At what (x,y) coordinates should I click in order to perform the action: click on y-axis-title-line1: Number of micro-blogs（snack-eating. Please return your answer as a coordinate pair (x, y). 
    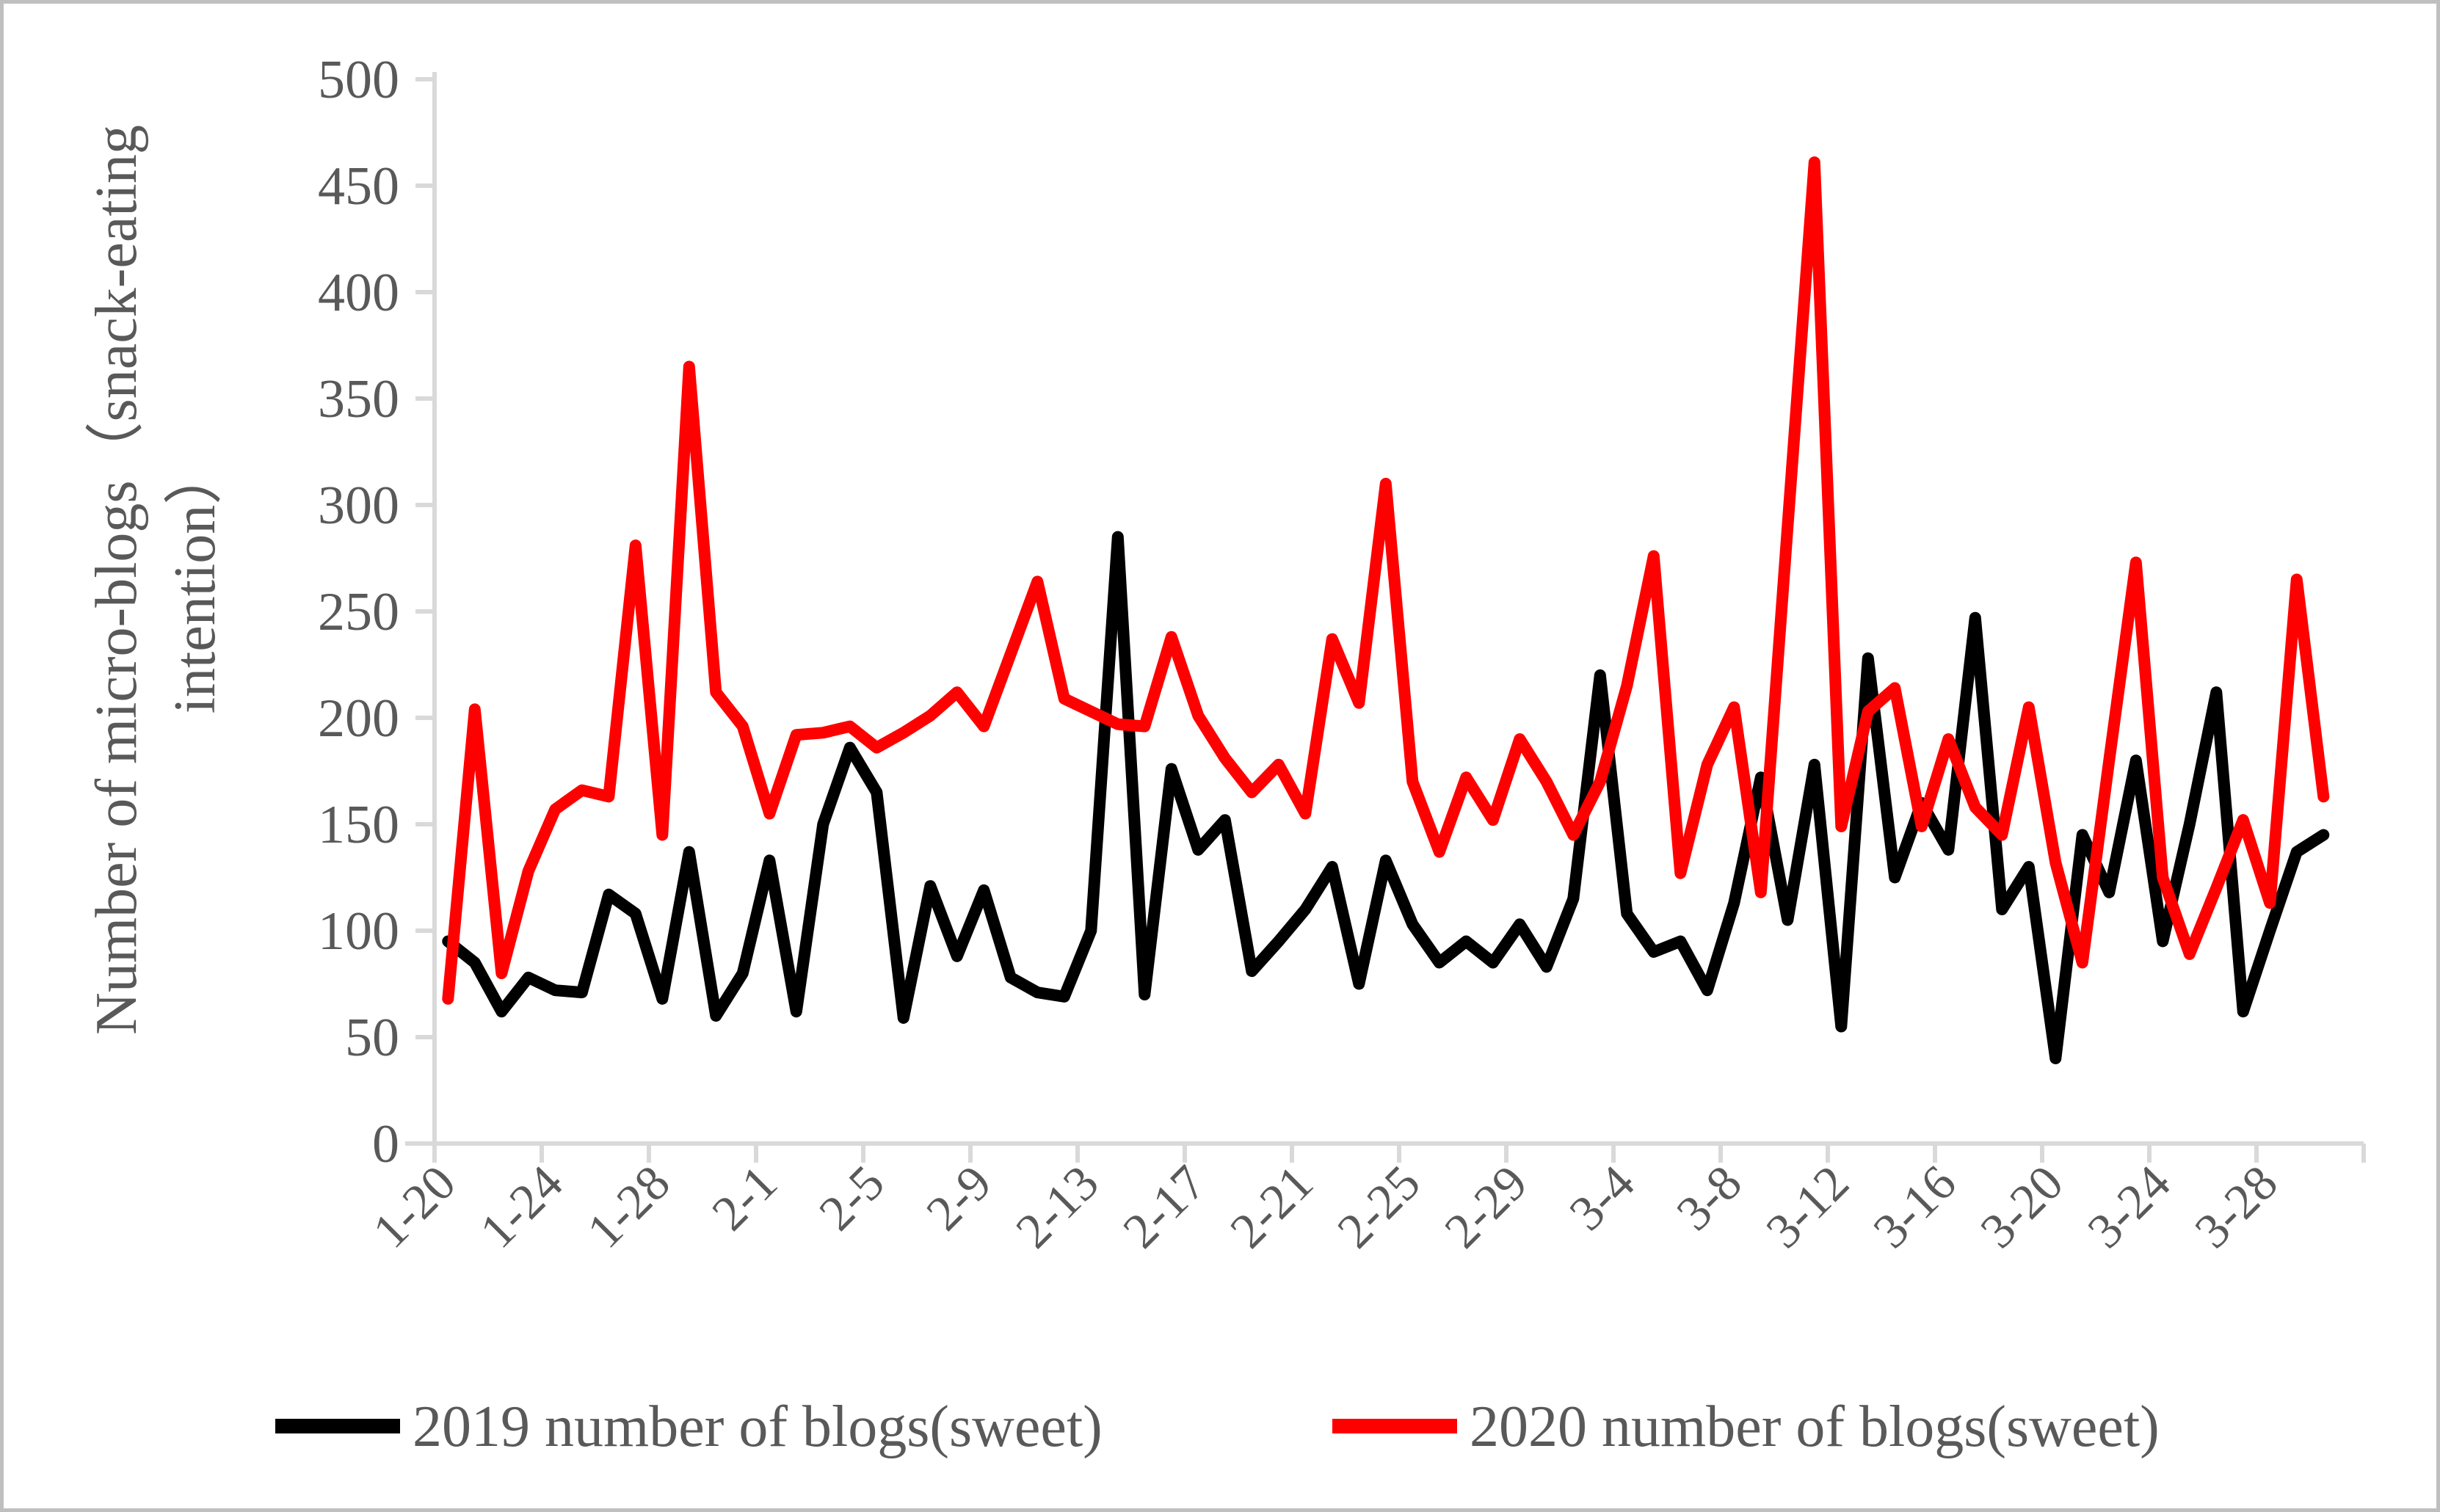
    Looking at the image, I should click on (116, 580).